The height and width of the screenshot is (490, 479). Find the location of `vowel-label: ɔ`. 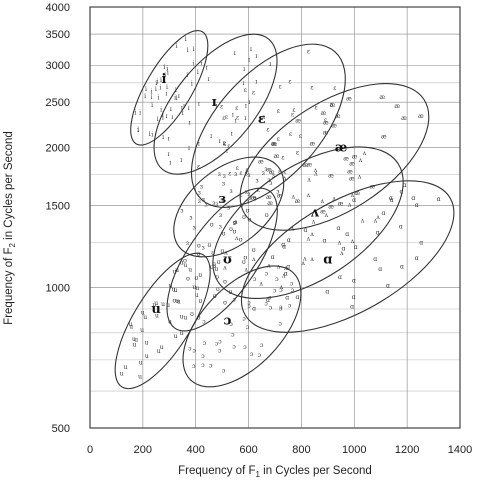

vowel-label: ɔ is located at coordinates (227, 321).